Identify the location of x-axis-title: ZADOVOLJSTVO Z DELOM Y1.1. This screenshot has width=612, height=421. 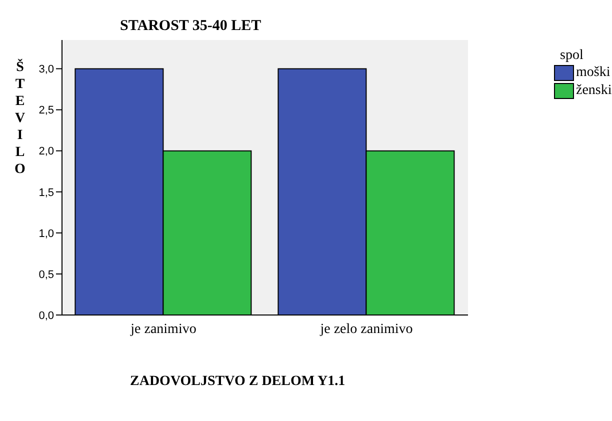
(238, 381).